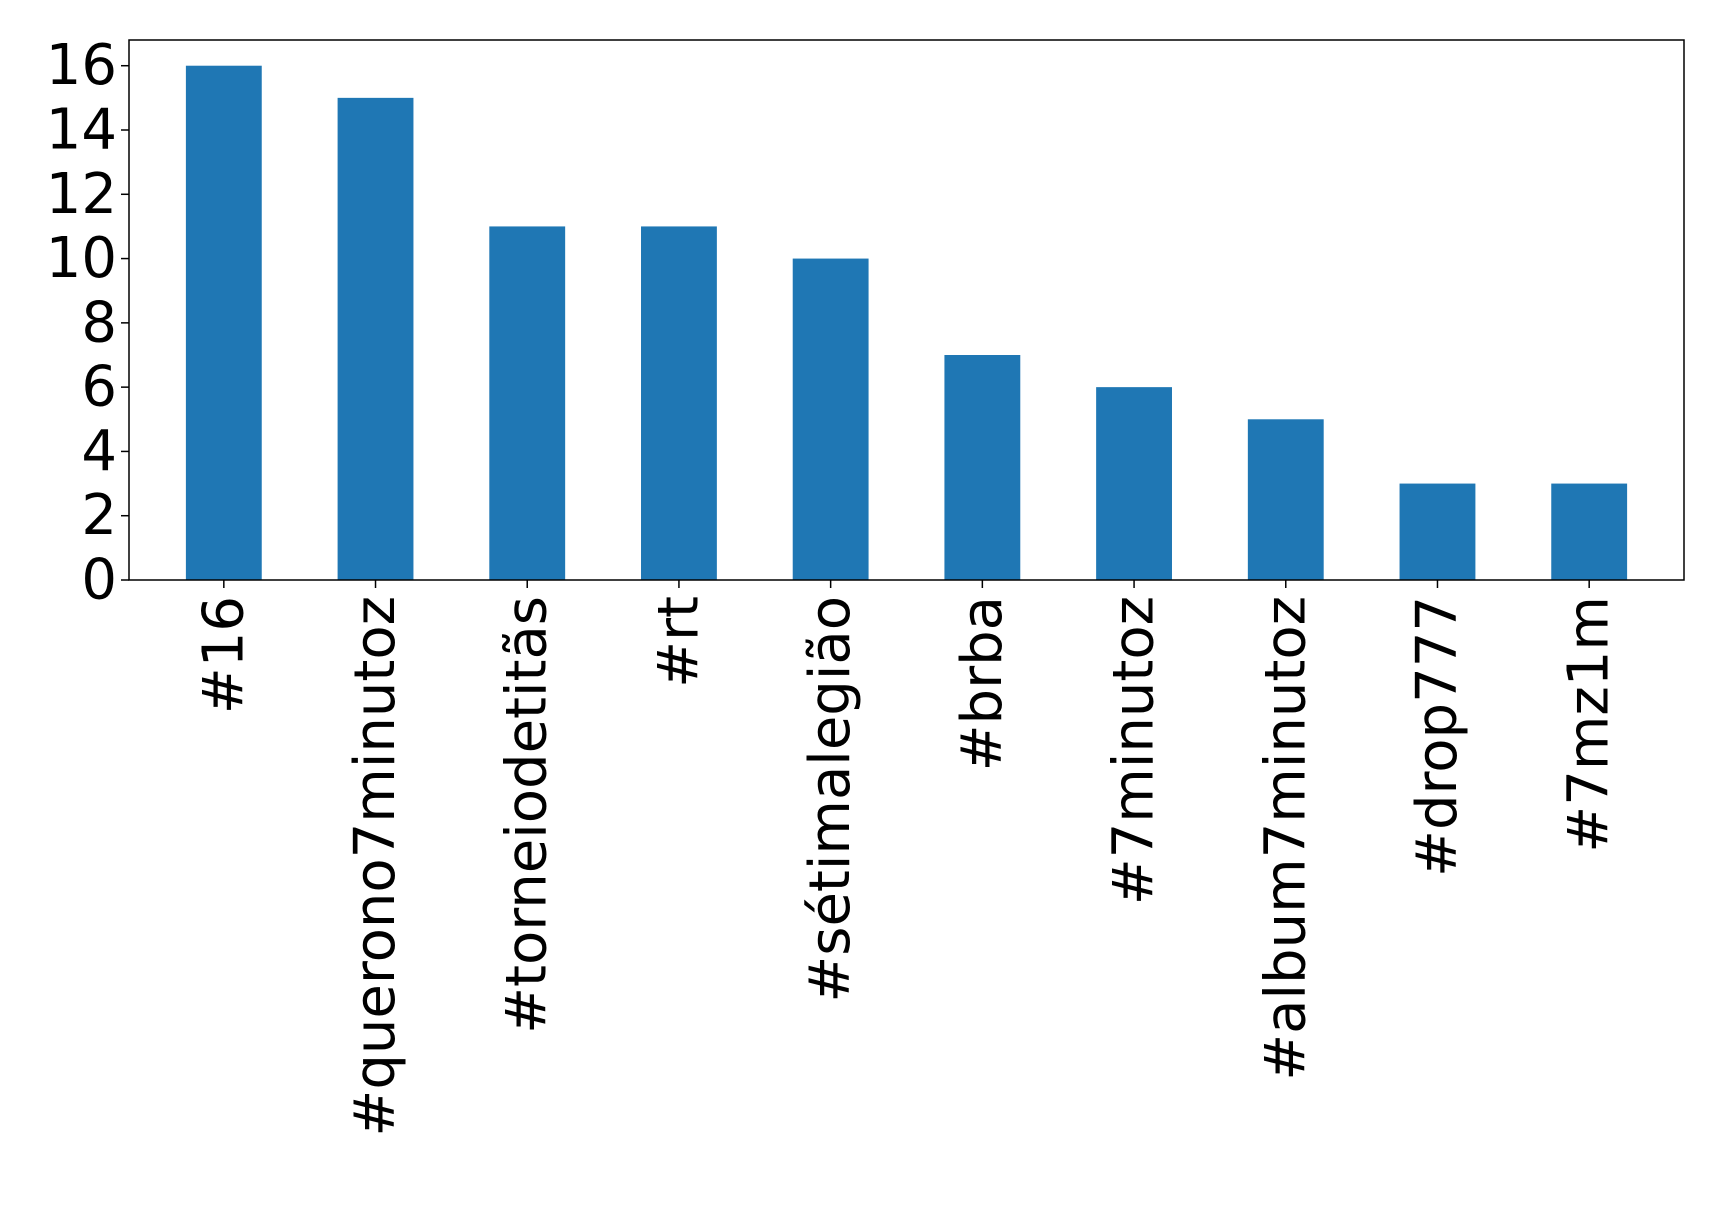 This screenshot has width=1719, height=1231. I want to click on x-tick-label-4: #sétimalegião, so click(830, 799).